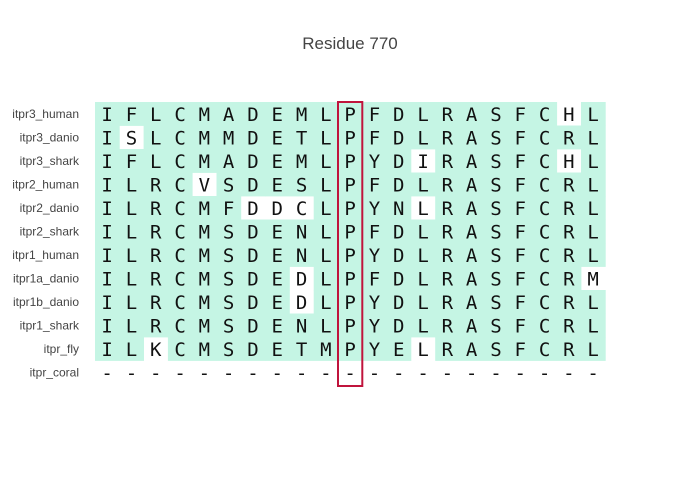 The height and width of the screenshot is (500, 700). Describe the element at coordinates (375, 209) in the screenshot. I see `residue-letter: Y` at that location.